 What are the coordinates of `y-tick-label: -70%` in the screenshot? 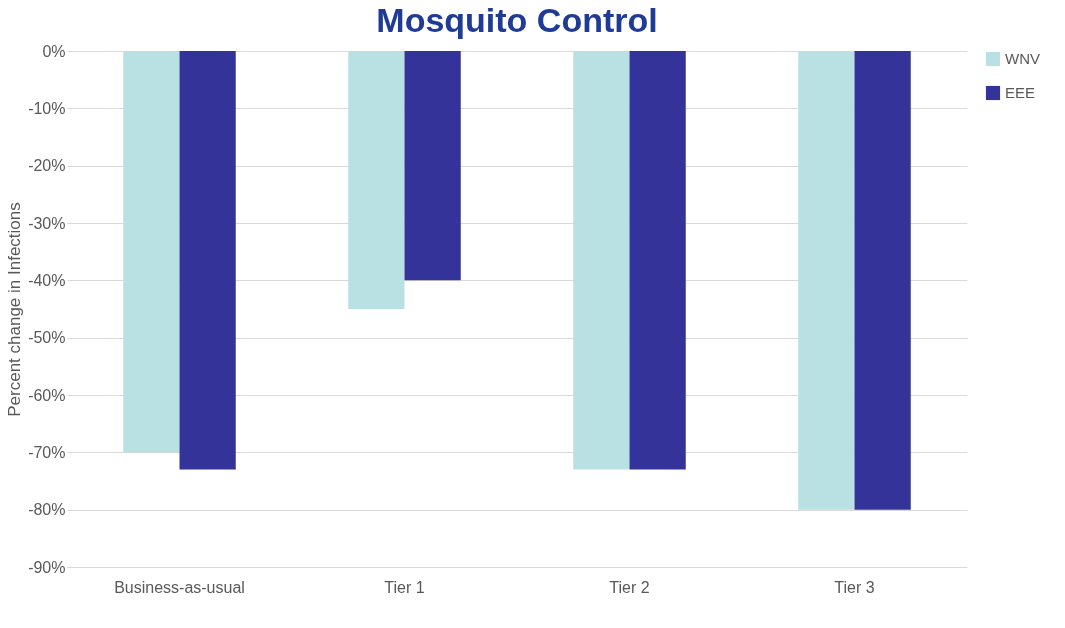 It's located at (47, 452).